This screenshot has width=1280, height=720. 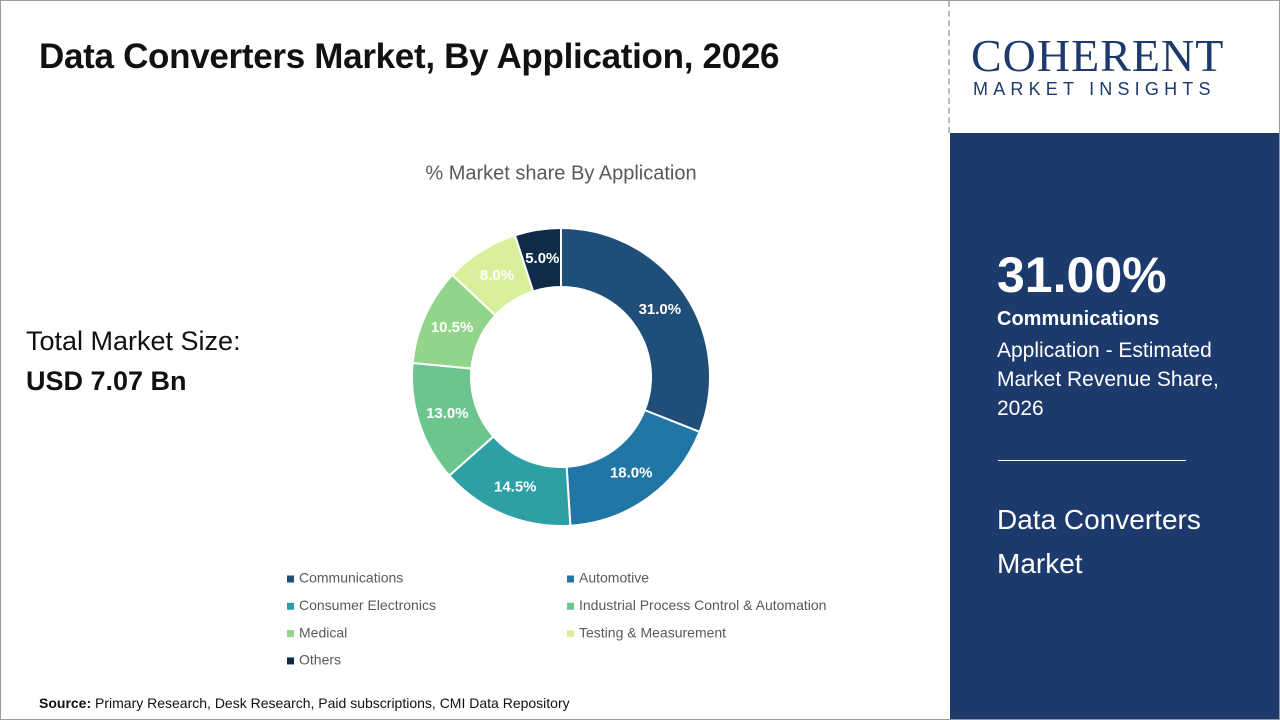 What do you see at coordinates (652, 632) in the screenshot?
I see `legend-label: Testing & Measurement` at bounding box center [652, 632].